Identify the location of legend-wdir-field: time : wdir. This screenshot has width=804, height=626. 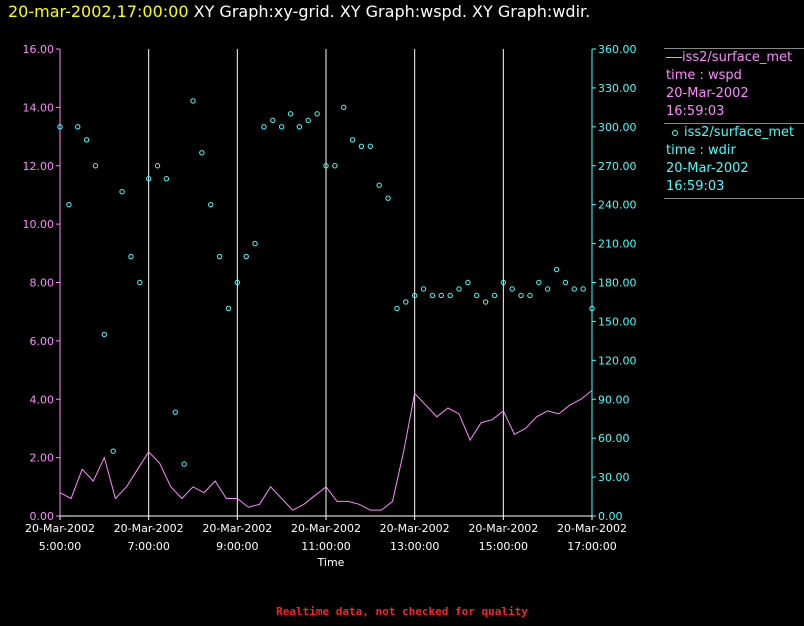
(701, 150).